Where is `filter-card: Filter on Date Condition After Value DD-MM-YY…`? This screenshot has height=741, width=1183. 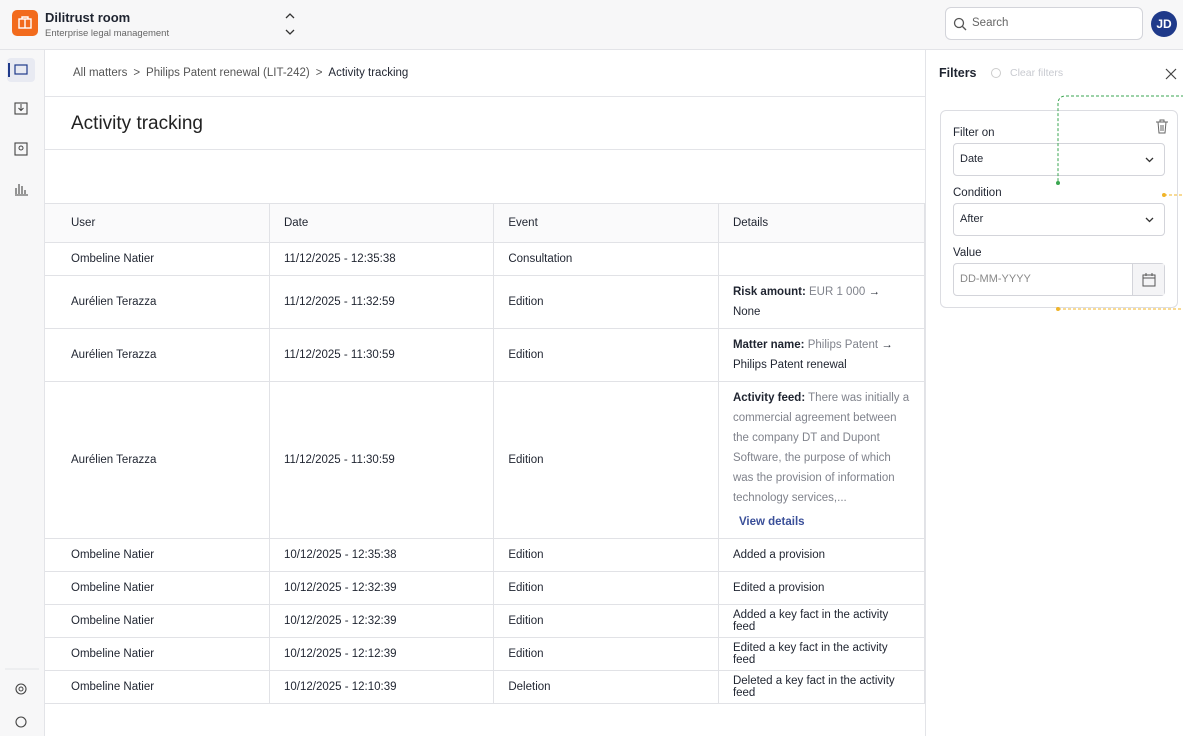
filter-card: Filter on Date Condition After Value DD-MM-YY… is located at coordinates (1059, 209).